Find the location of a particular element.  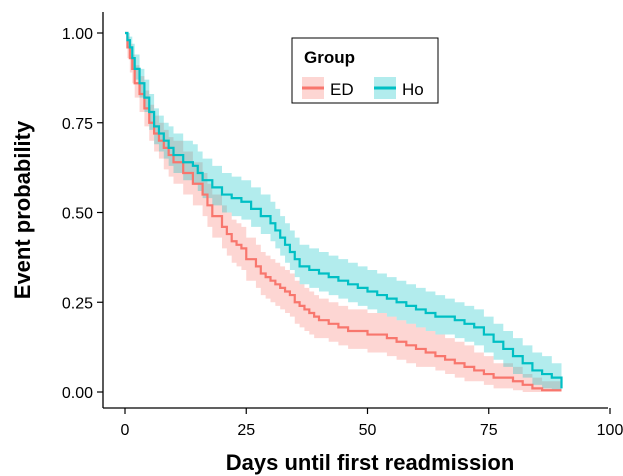

legend-label-ho: Ho is located at coordinates (413, 89).